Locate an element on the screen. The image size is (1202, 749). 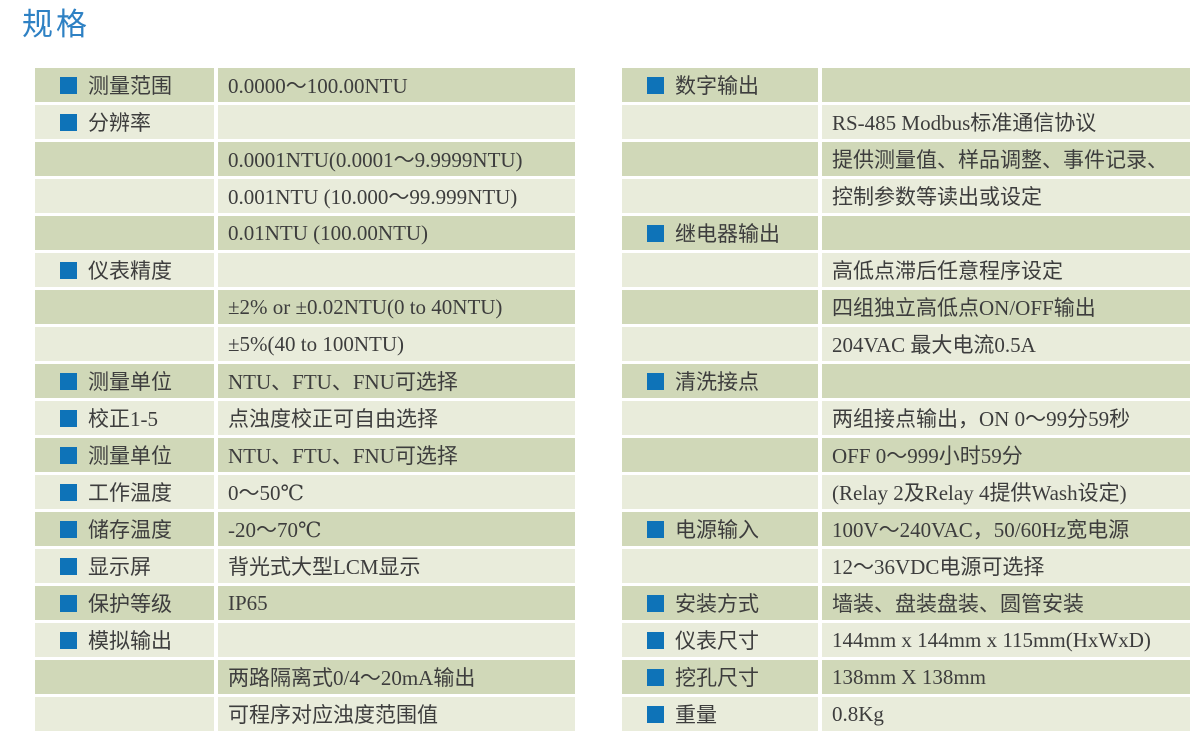
table-row: RS-485 Modbus标准通信协议 is located at coordinates (906, 122).